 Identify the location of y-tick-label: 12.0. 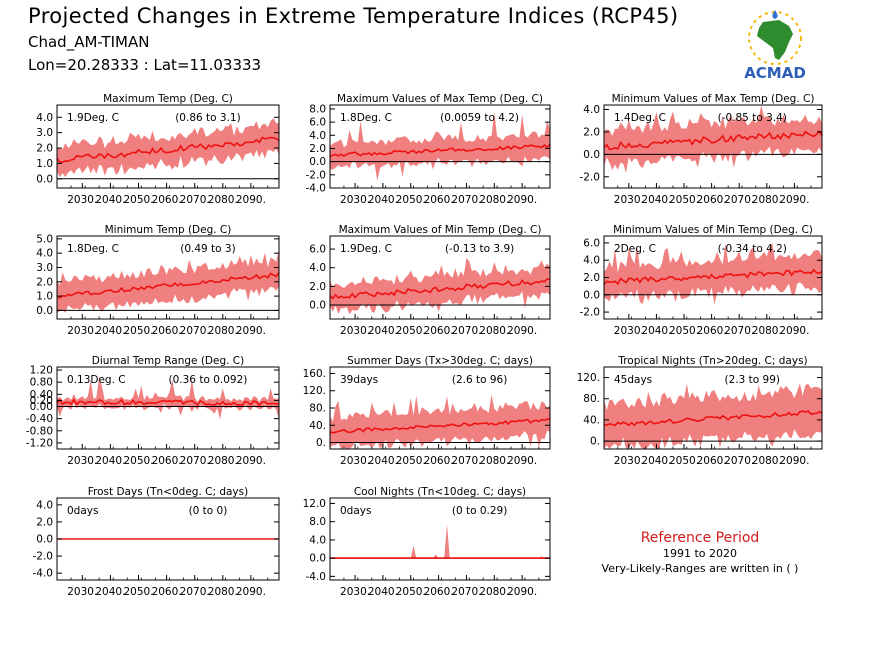
(314, 504).